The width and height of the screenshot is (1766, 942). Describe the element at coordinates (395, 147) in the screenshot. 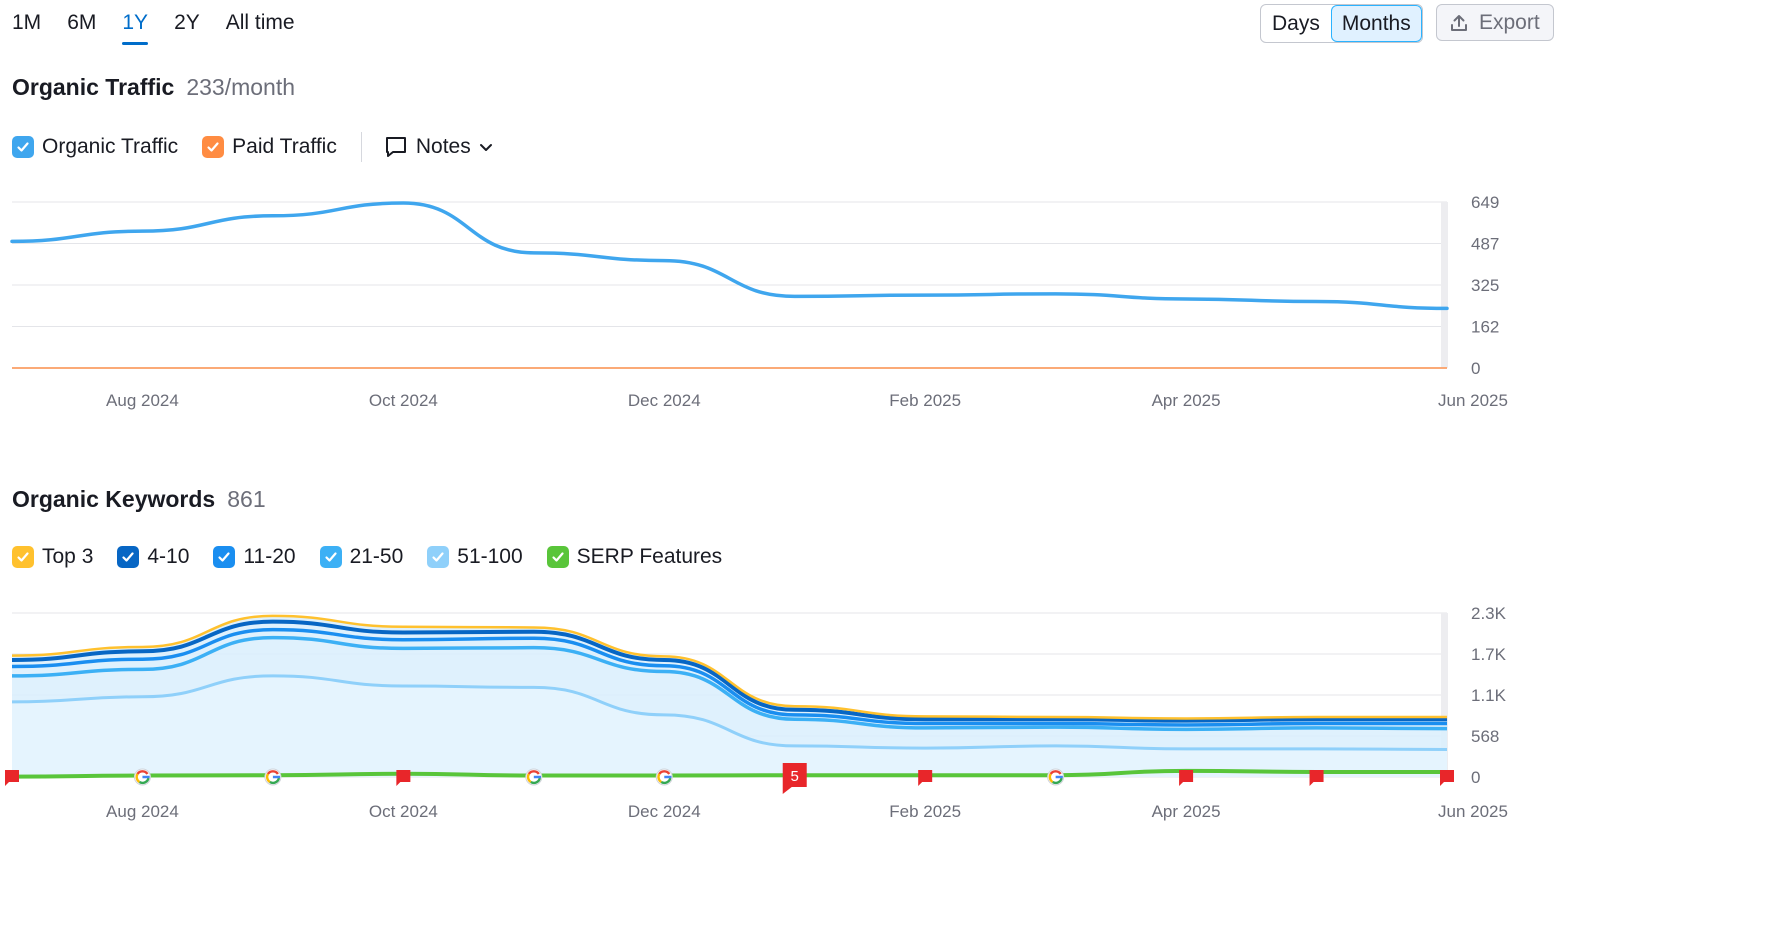

I see `comment-icon` at that location.